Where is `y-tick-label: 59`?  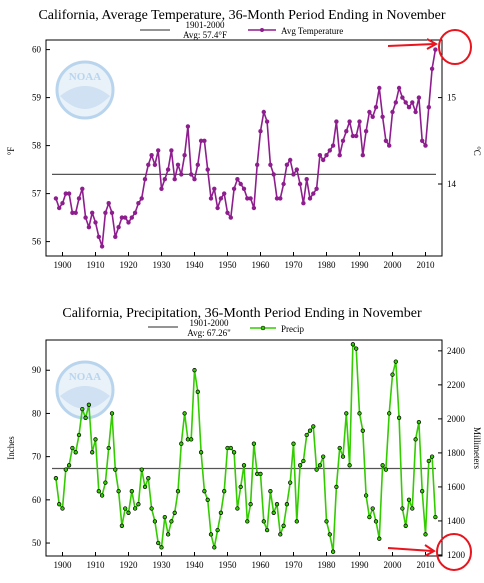 y-tick-label: 59 is located at coordinates (37, 98).